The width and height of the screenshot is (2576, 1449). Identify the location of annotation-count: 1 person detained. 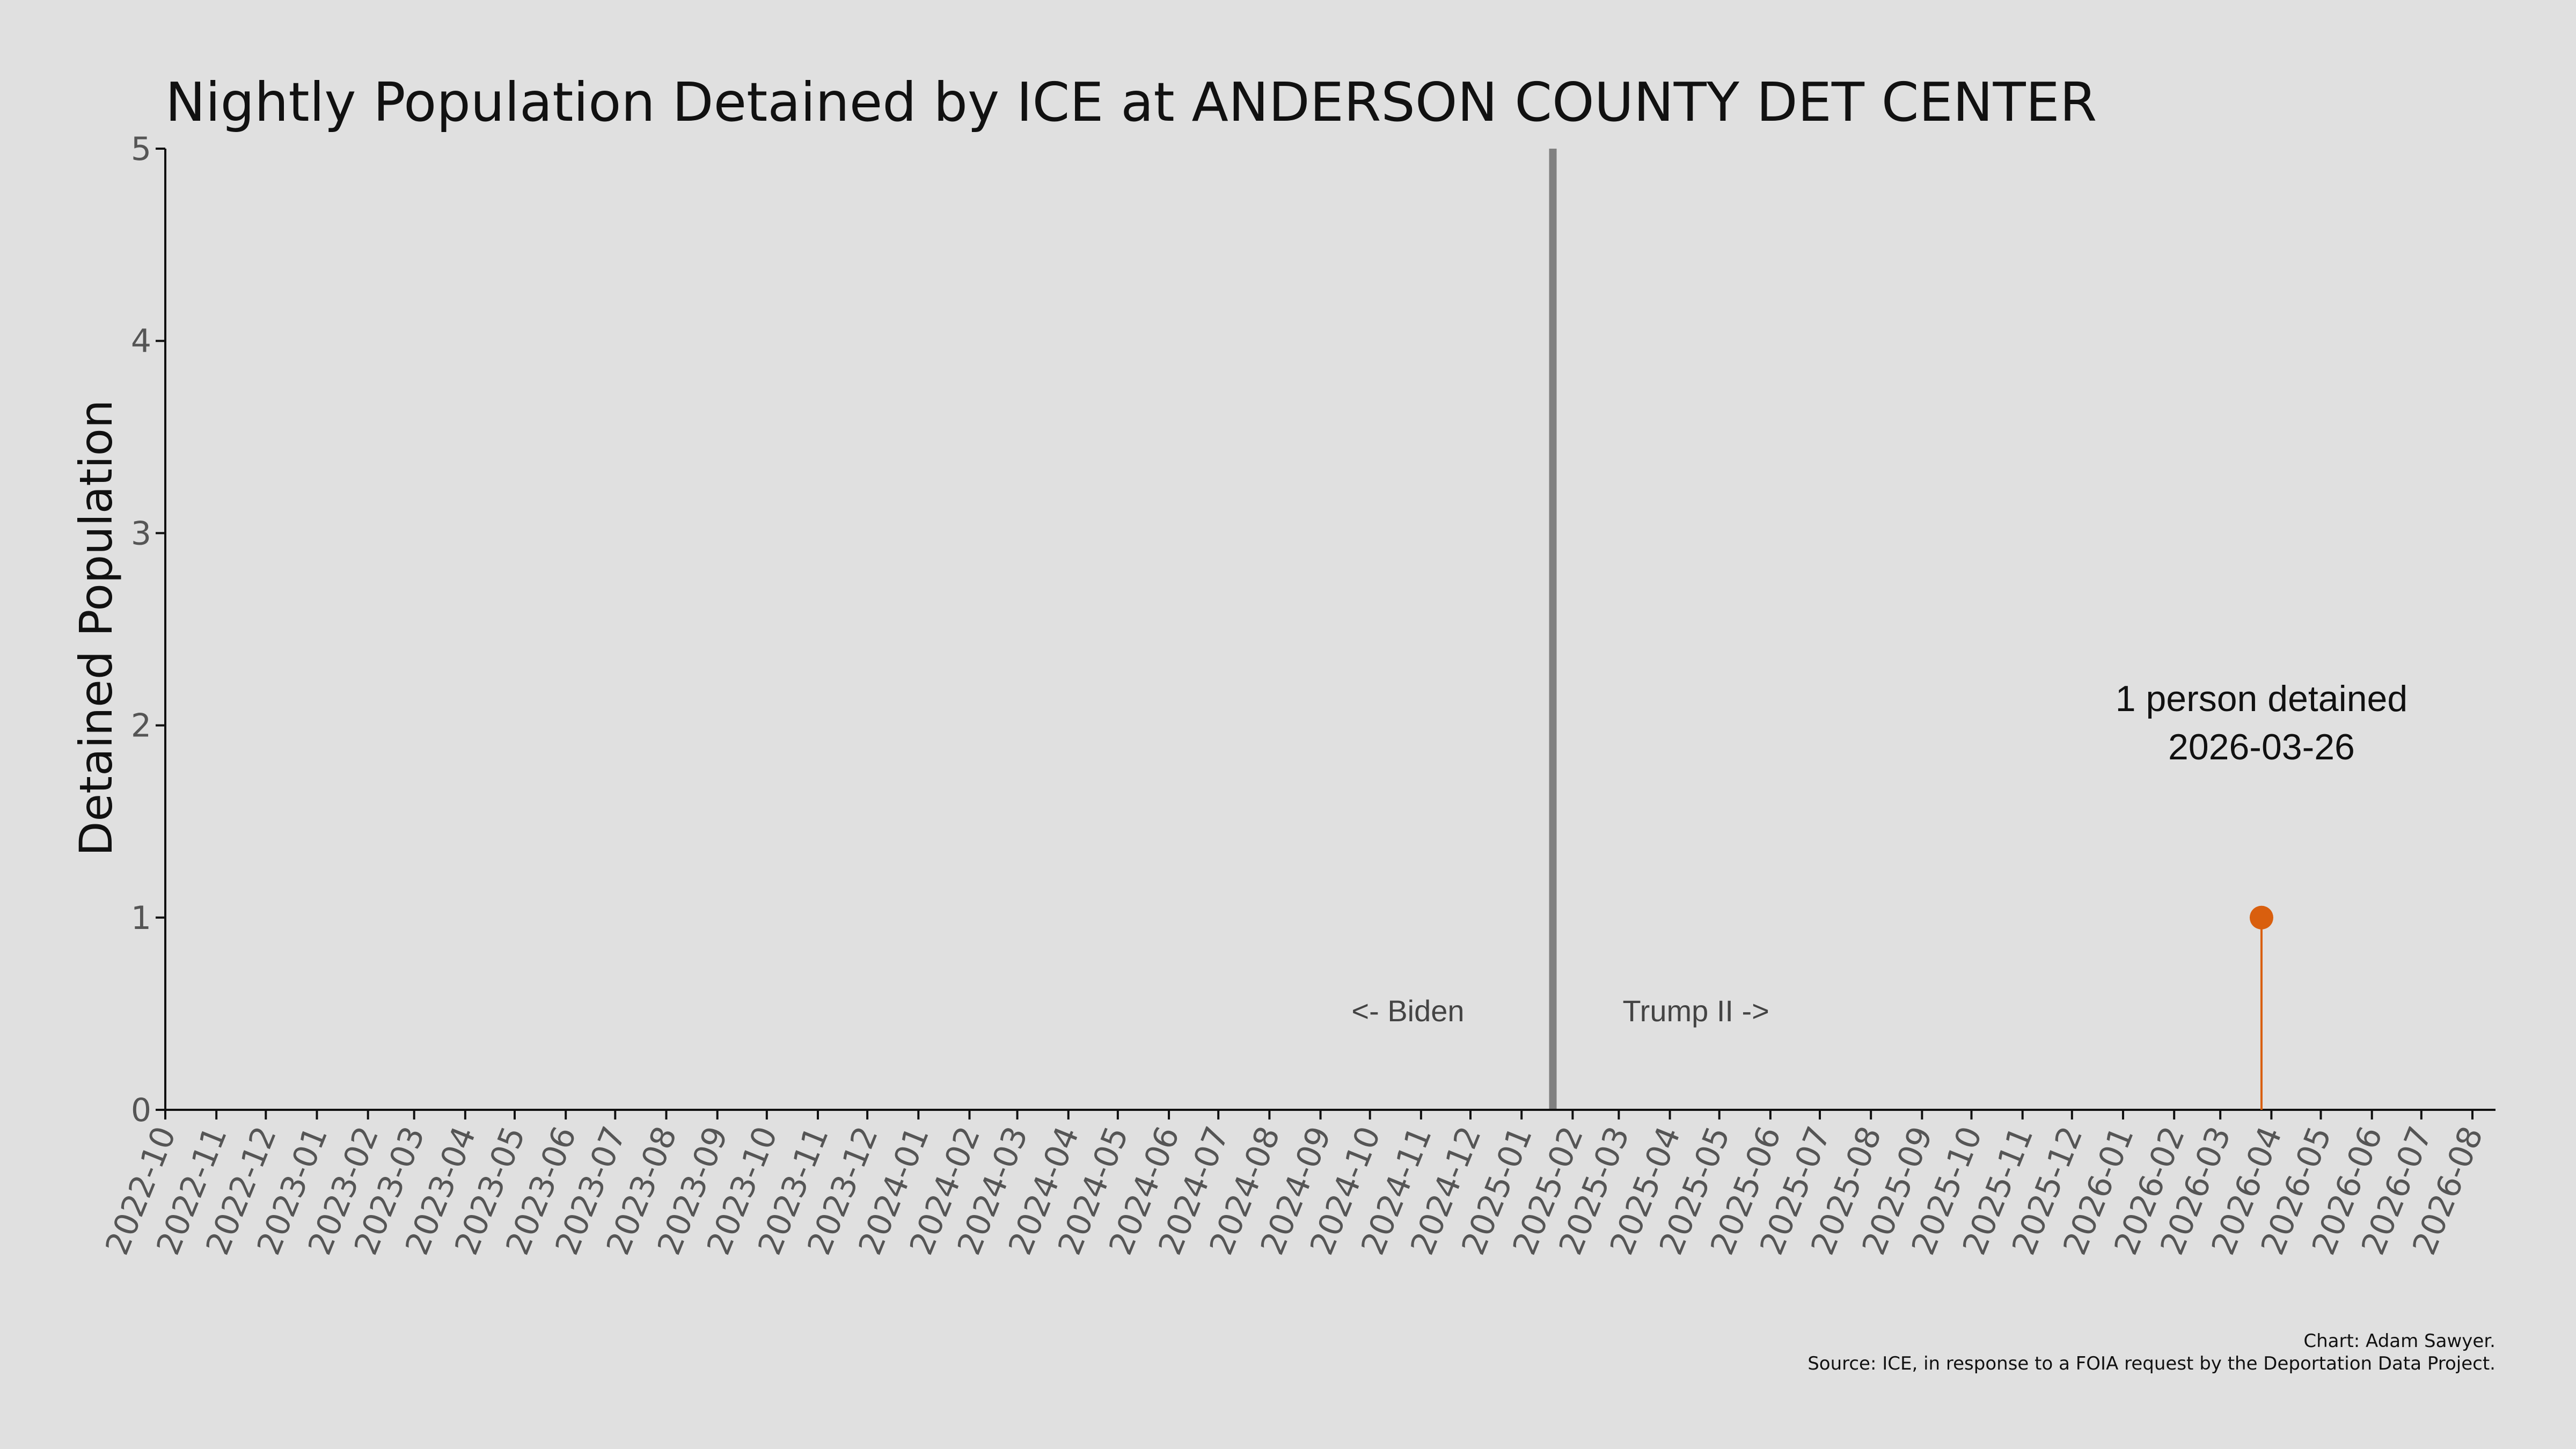
(2261, 698).